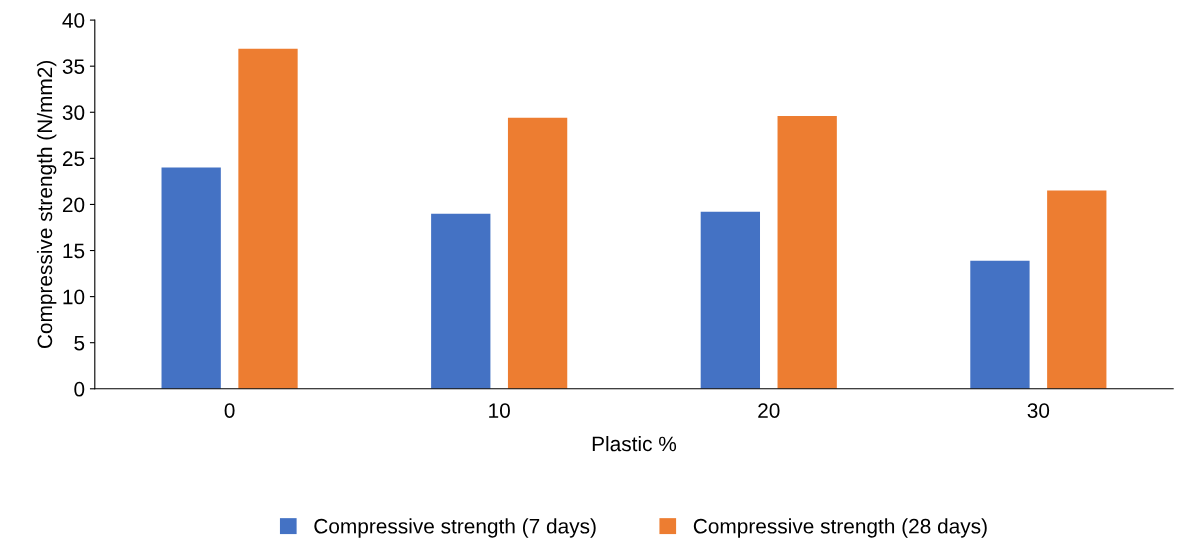  I want to click on y-tick-label: 5, so click(79, 343).